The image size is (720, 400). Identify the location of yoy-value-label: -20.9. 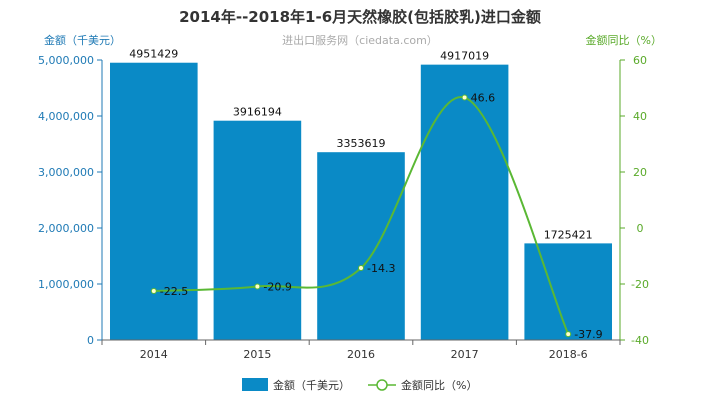
(277, 287).